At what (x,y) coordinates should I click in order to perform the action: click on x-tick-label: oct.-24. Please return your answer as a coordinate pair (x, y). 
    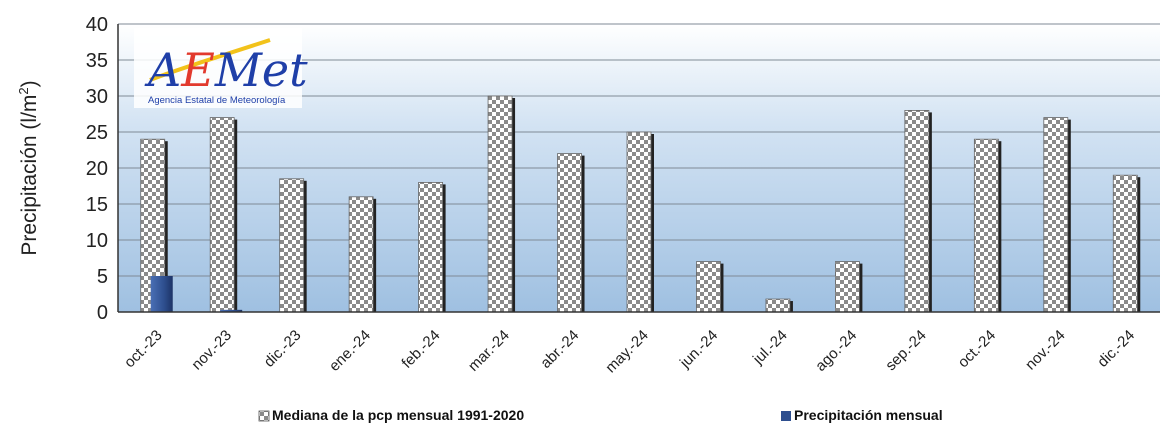
    Looking at the image, I should click on (977, 349).